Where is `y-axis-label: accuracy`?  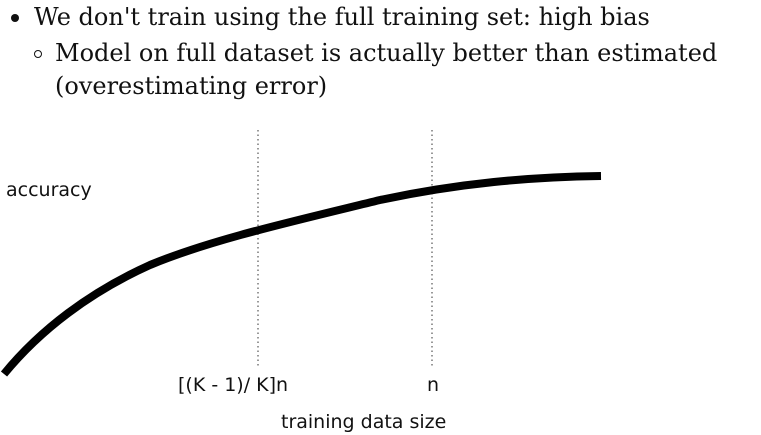
y-axis-label: accuracy is located at coordinates (49, 190).